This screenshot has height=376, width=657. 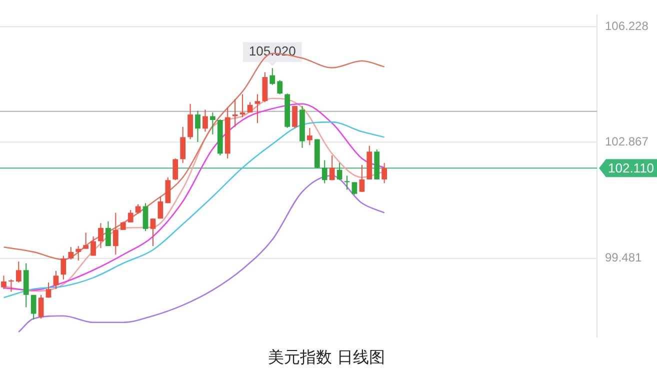 What do you see at coordinates (631, 168) in the screenshot?
I see `ref-line-label: 102.110` at bounding box center [631, 168].